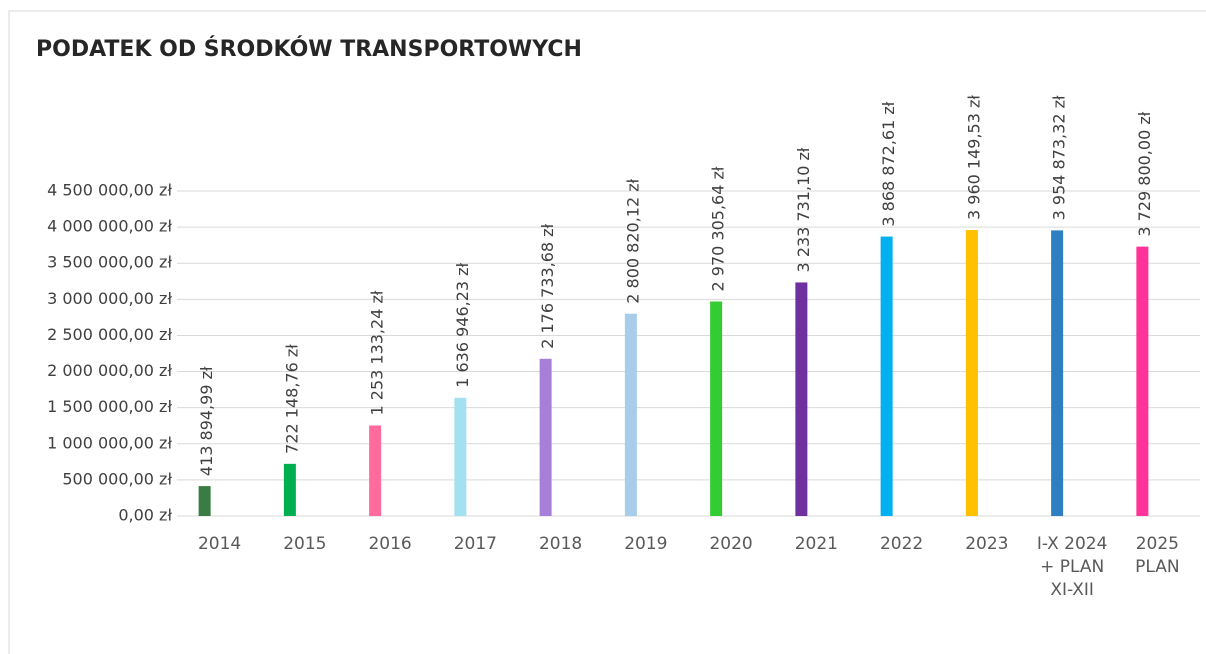 The width and height of the screenshot is (1206, 654). I want to click on x-tick-label: 2016, so click(390, 544).